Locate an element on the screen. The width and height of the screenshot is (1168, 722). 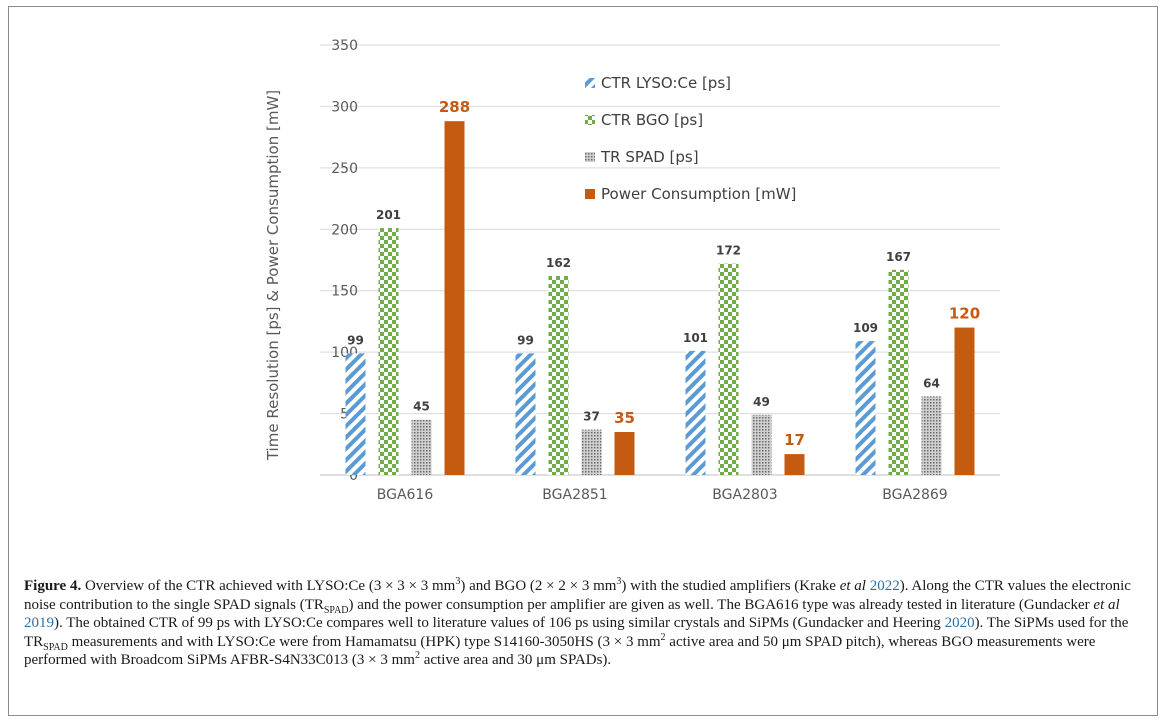
legend-label: Power Consumption [mW] is located at coordinates (698, 194).